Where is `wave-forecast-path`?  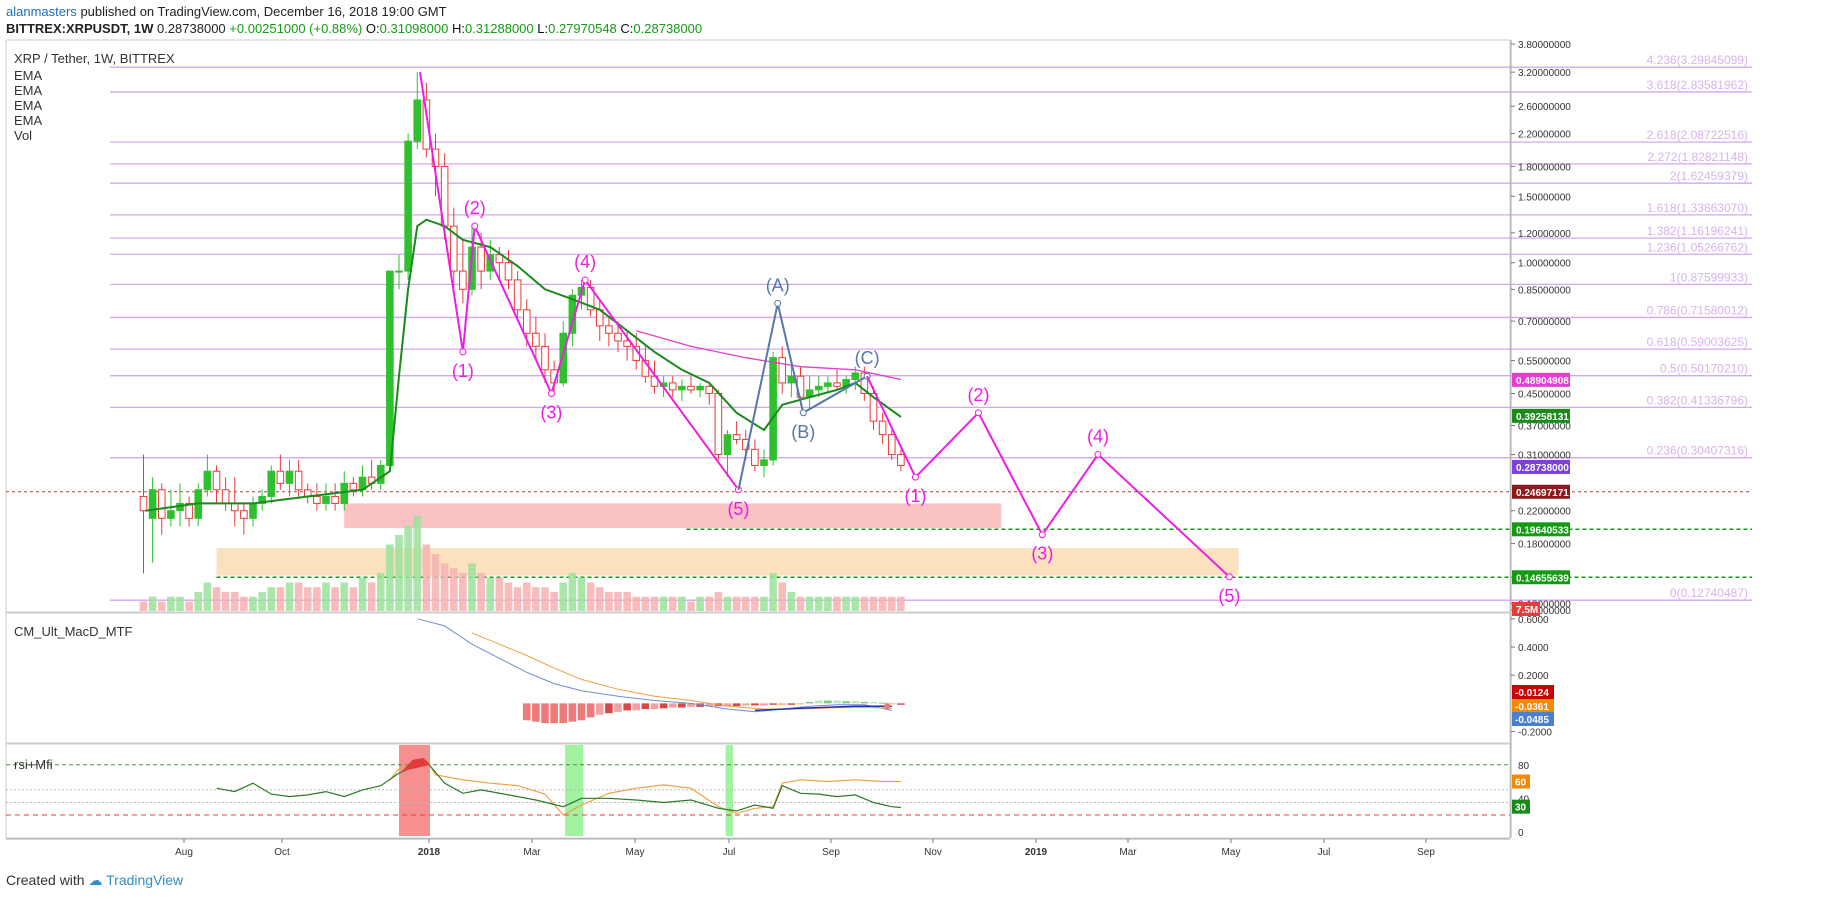
wave-forecast-path is located at coordinates (1048, 476).